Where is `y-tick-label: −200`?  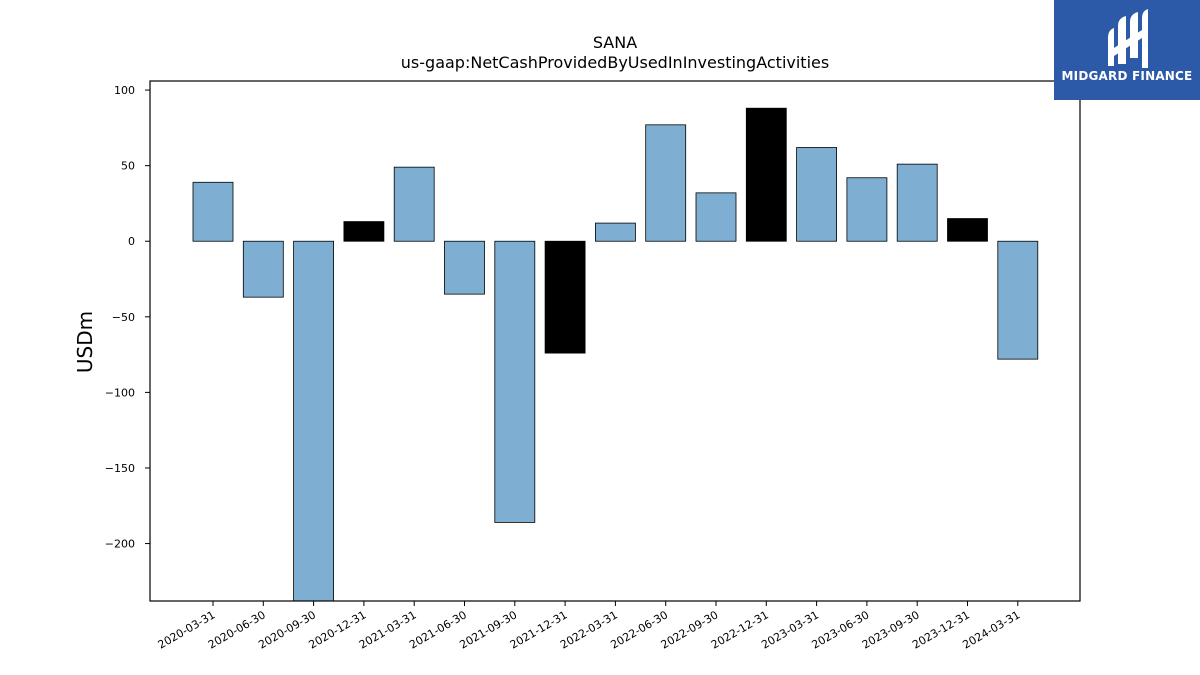 y-tick-label: −200 is located at coordinates (120, 544).